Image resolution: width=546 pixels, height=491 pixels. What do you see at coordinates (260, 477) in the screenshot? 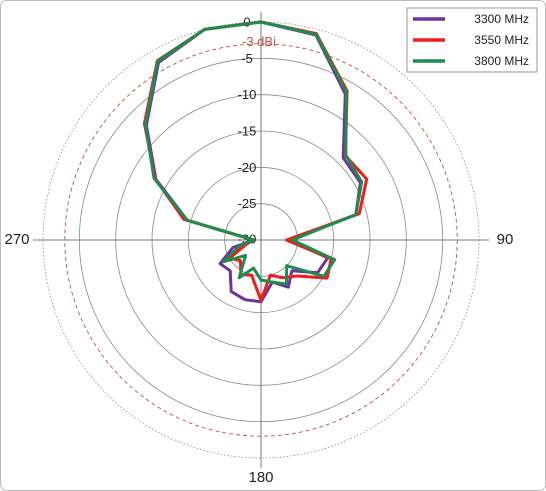
I see `angle-label: 180` at bounding box center [260, 477].